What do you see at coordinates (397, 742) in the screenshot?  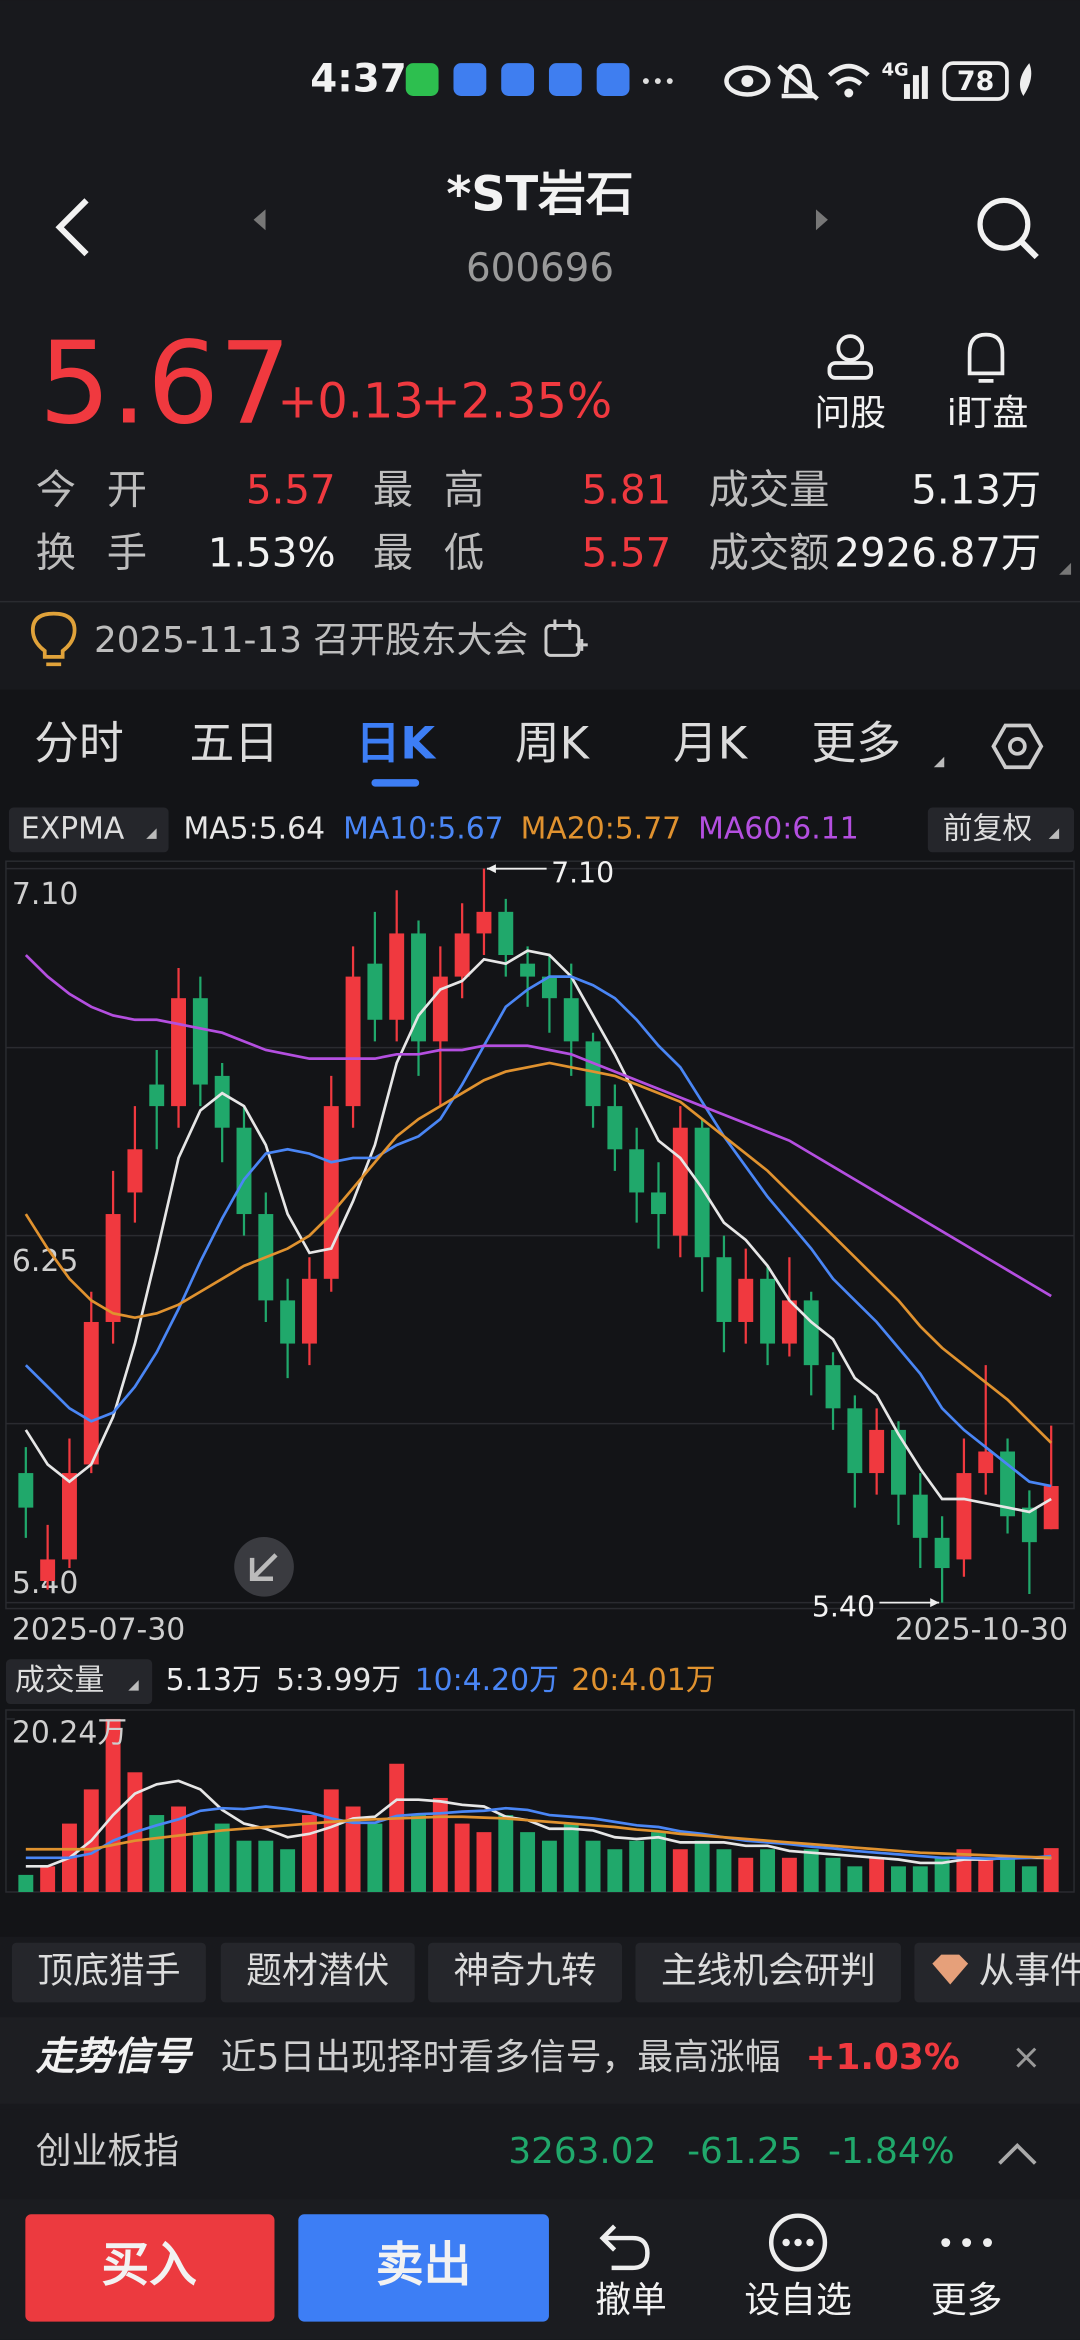 I see `tab: 日K` at bounding box center [397, 742].